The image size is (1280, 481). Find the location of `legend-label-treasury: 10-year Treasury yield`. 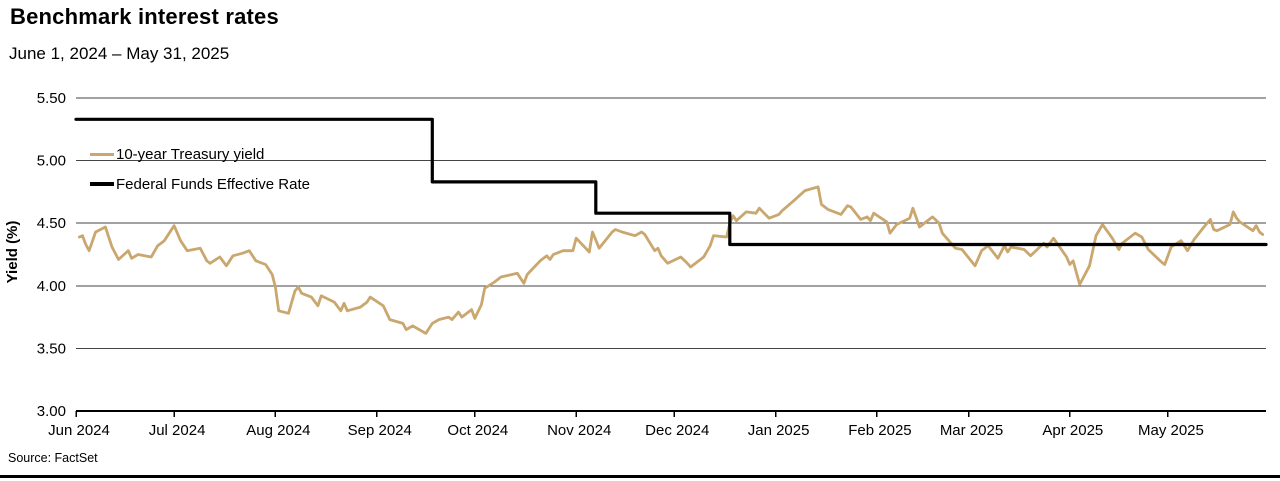

legend-label-treasury: 10-year Treasury yield is located at coordinates (190, 154).